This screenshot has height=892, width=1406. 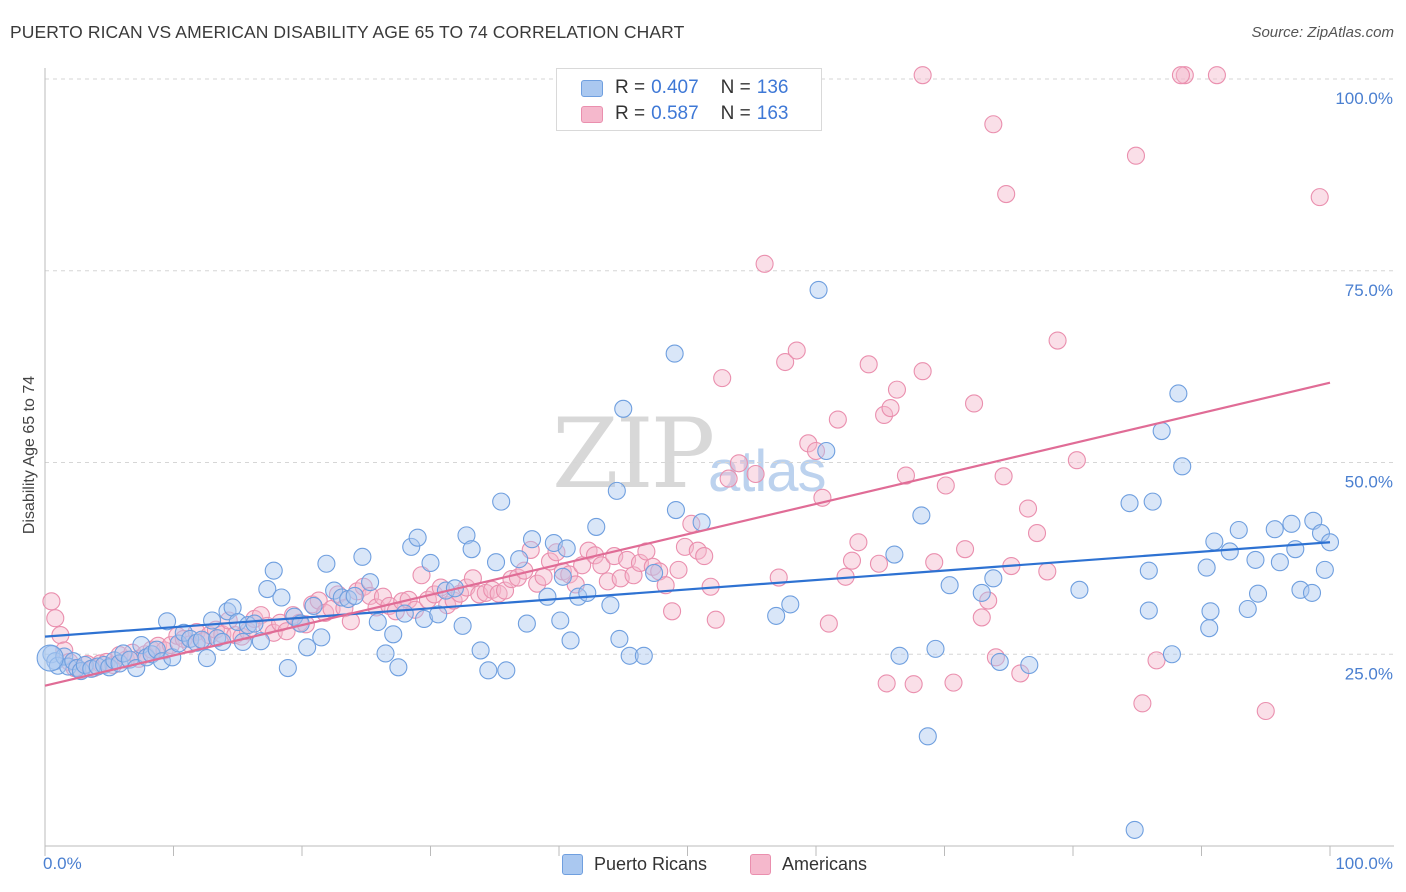 I want to click on legend-n-value: 136, so click(x=772, y=87).